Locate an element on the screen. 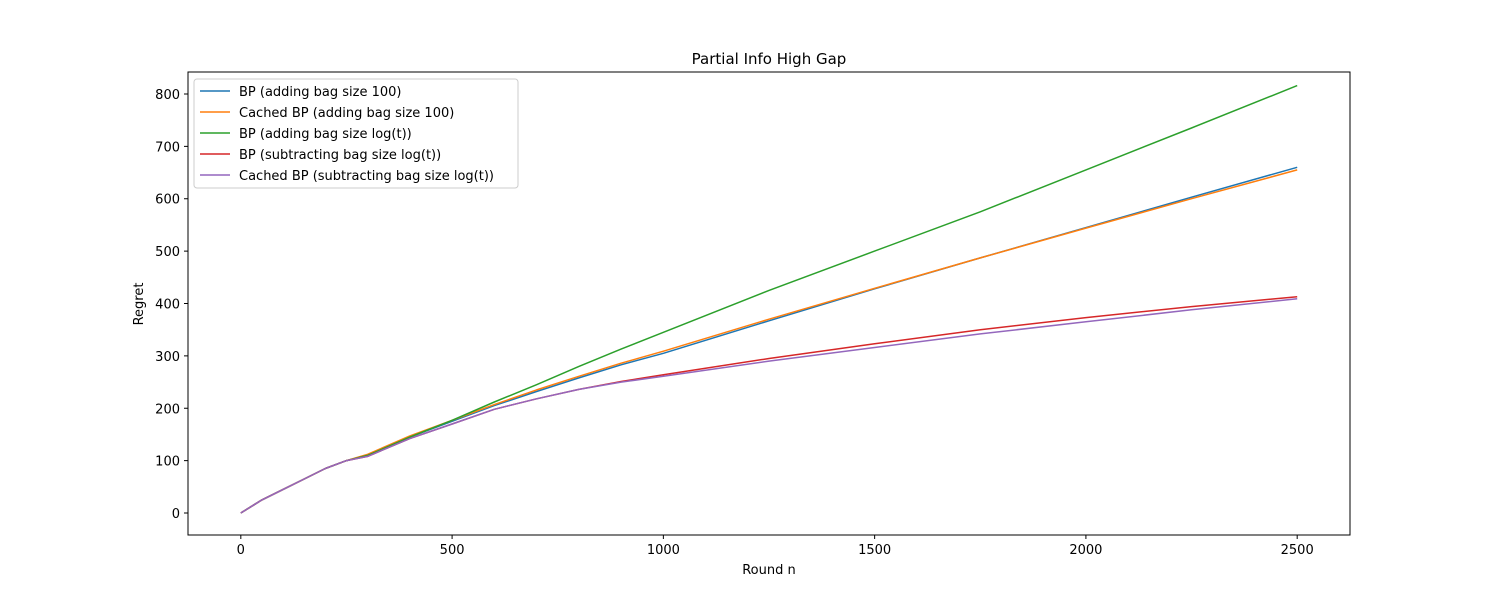 This screenshot has width=1500, height=600. y-tick-label: 200 is located at coordinates (167, 409).